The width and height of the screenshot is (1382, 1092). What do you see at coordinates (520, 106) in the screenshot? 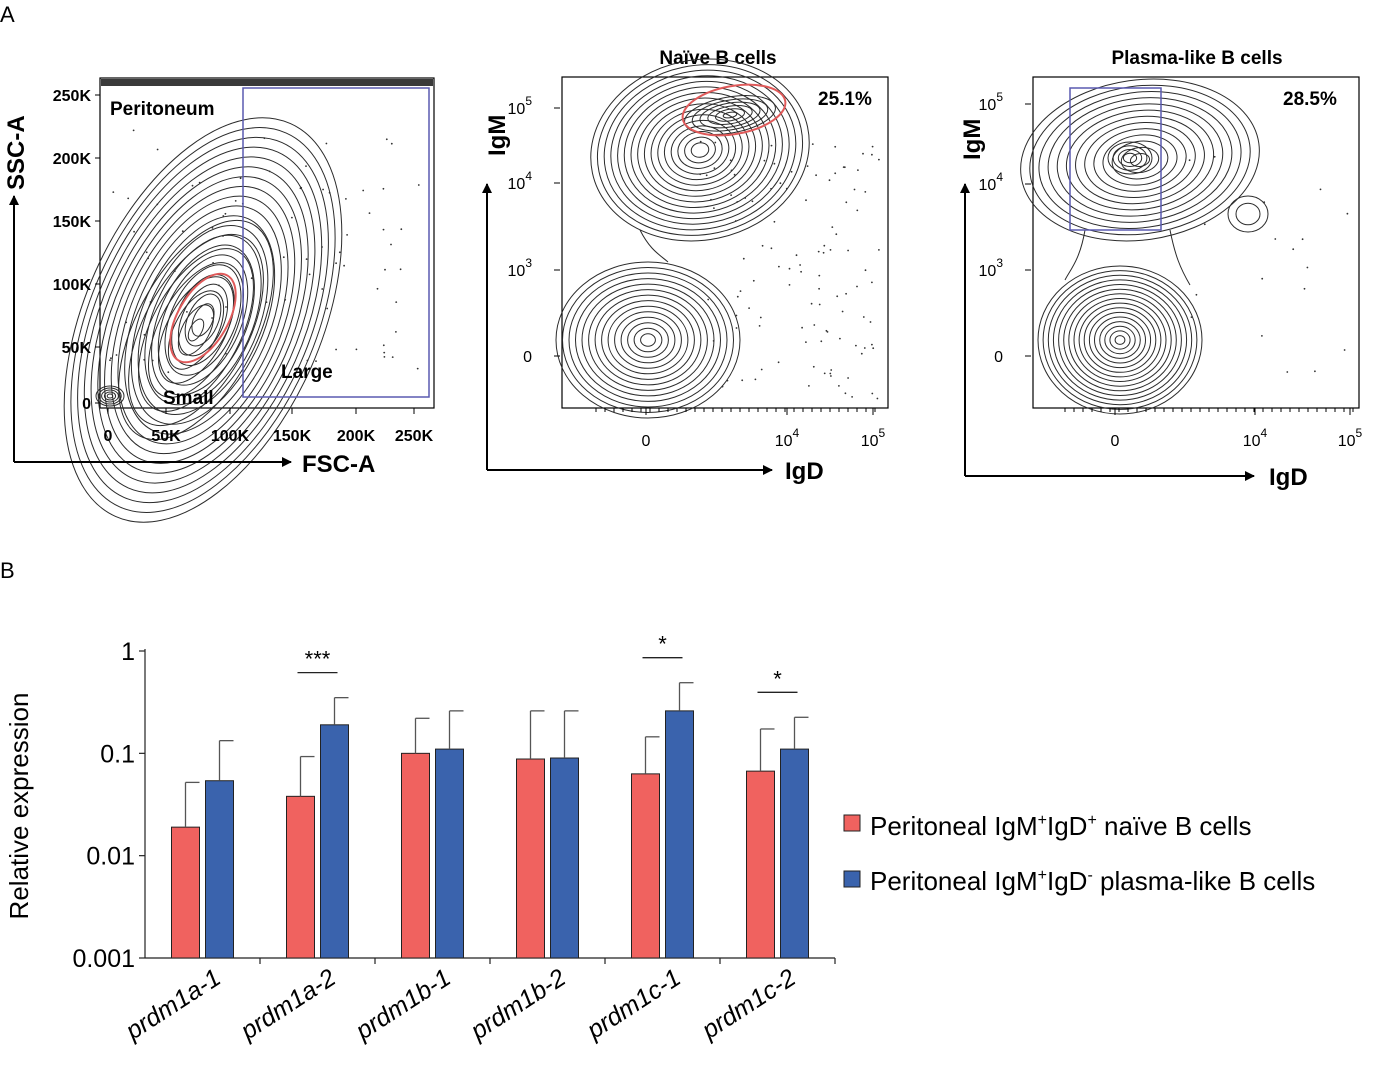
I see `naive-y-tick-label: 10⁵` at bounding box center [520, 106].